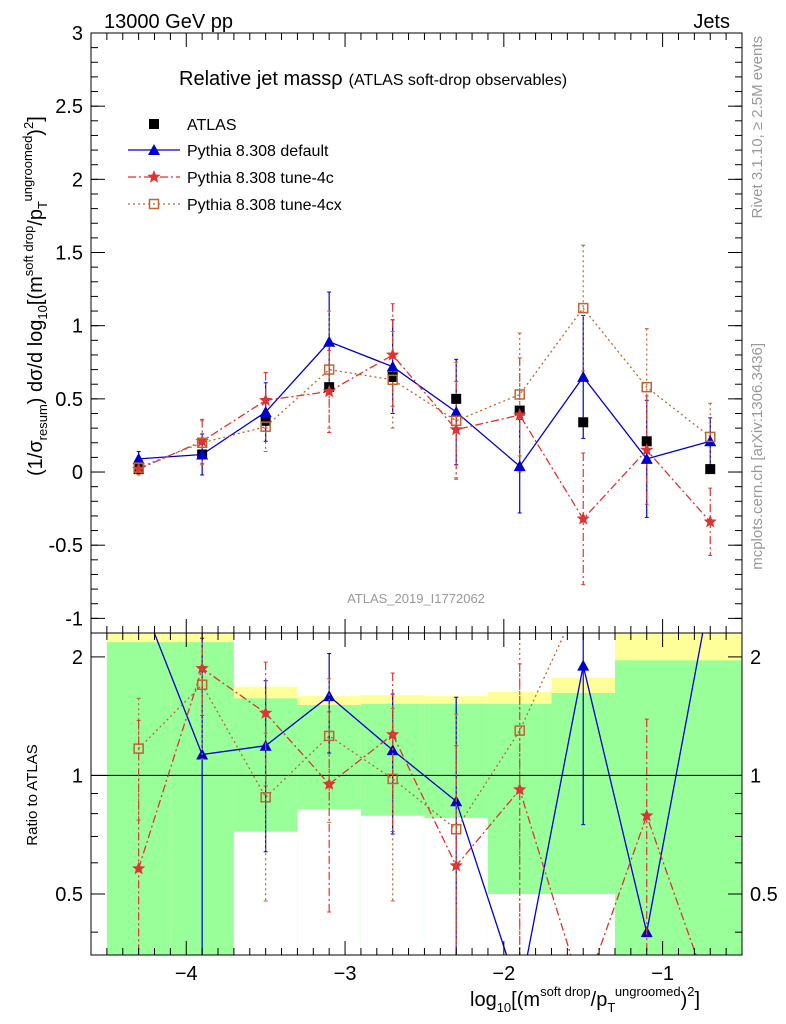  I want to click on legend-label-default: Pythia 8.308 default, so click(258, 151).